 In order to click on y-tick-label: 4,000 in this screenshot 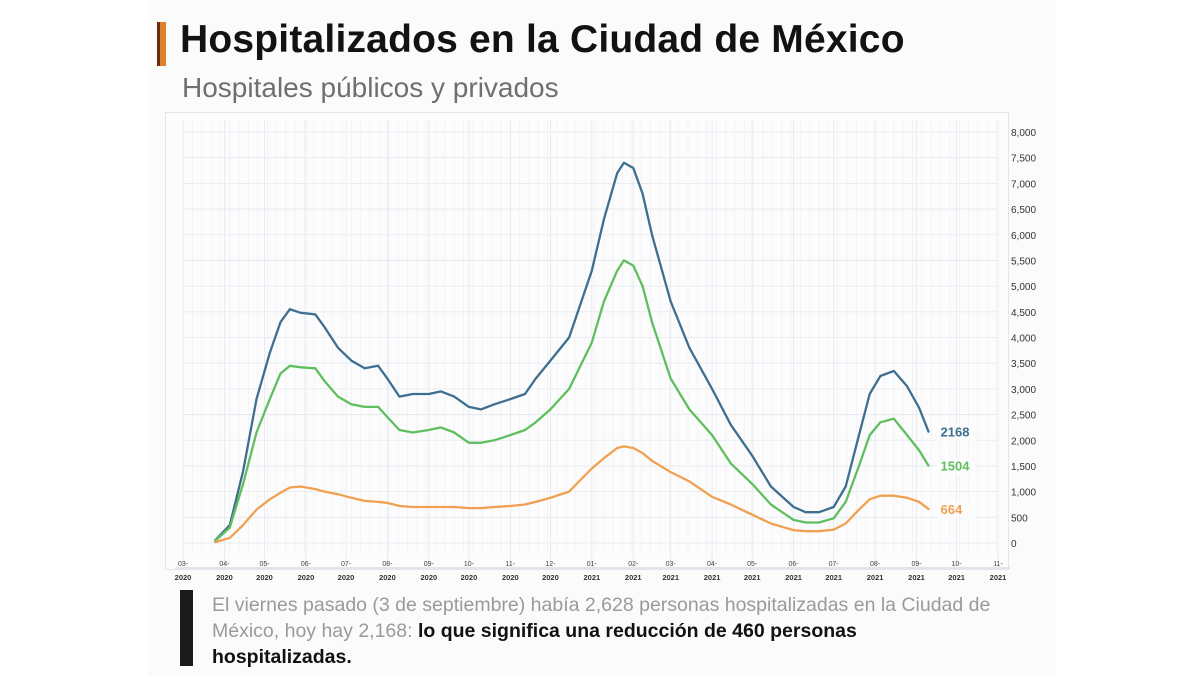, I will do `click(1023, 339)`.